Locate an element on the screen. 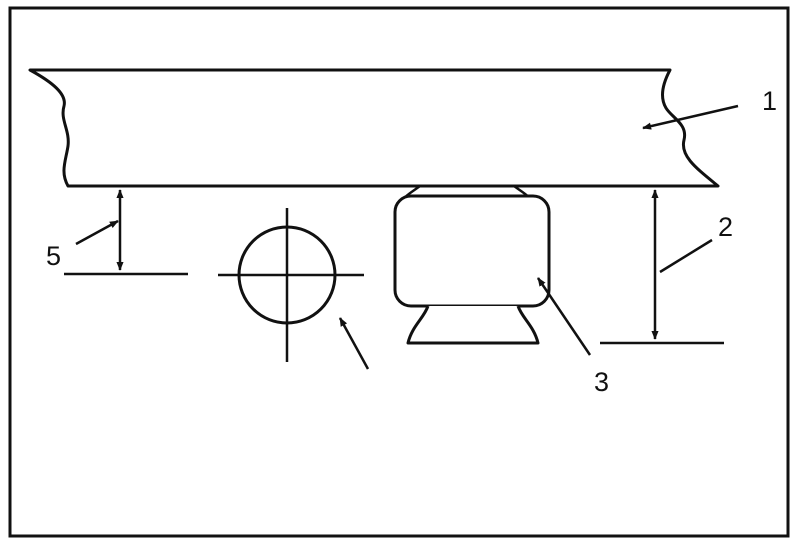 The width and height of the screenshot is (800, 544). callout-3: 3 is located at coordinates (601, 382).